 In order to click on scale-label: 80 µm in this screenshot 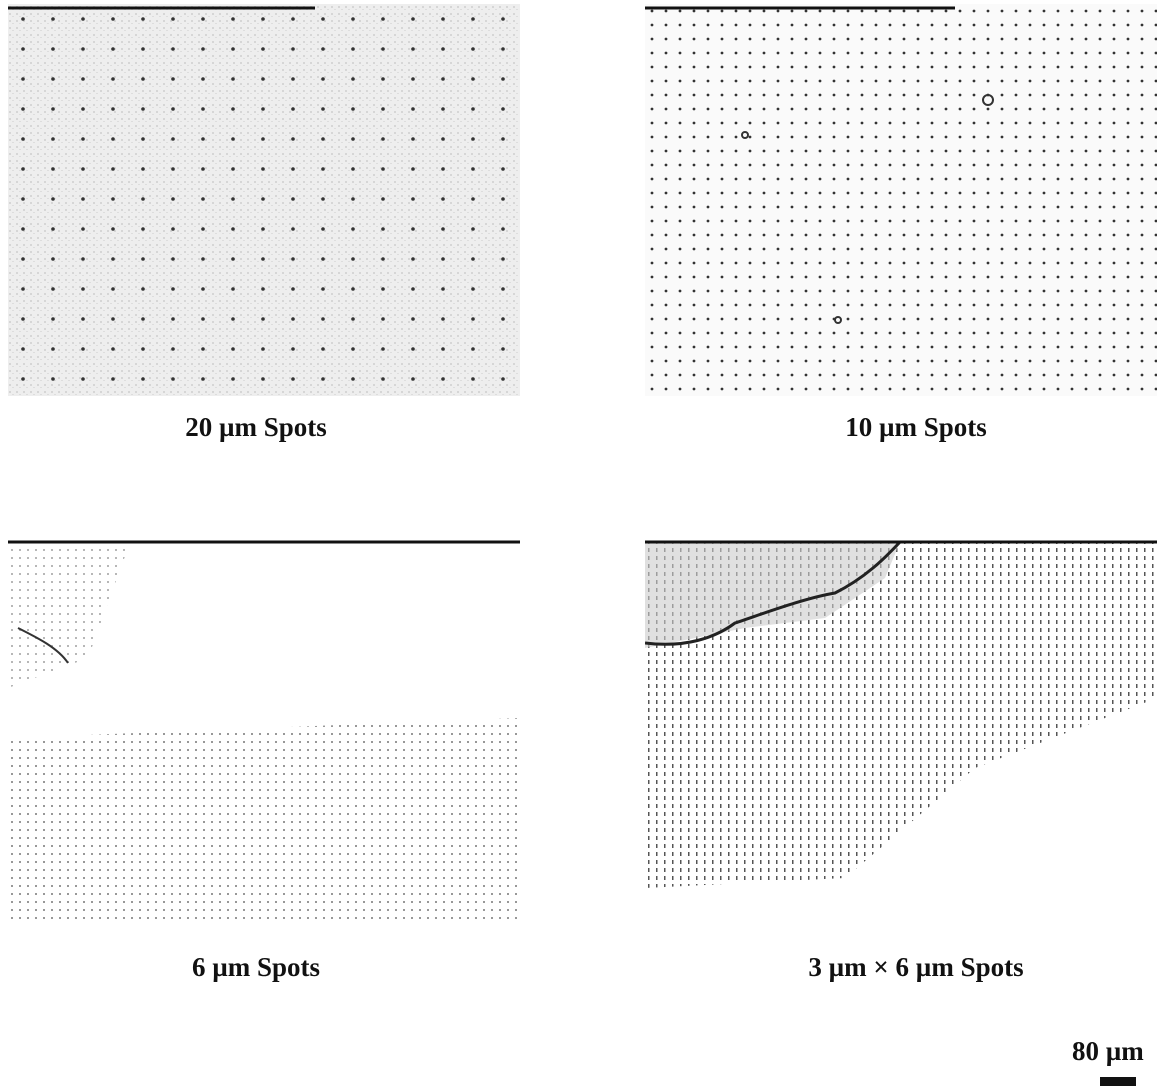, I will do `click(1108, 1051)`.